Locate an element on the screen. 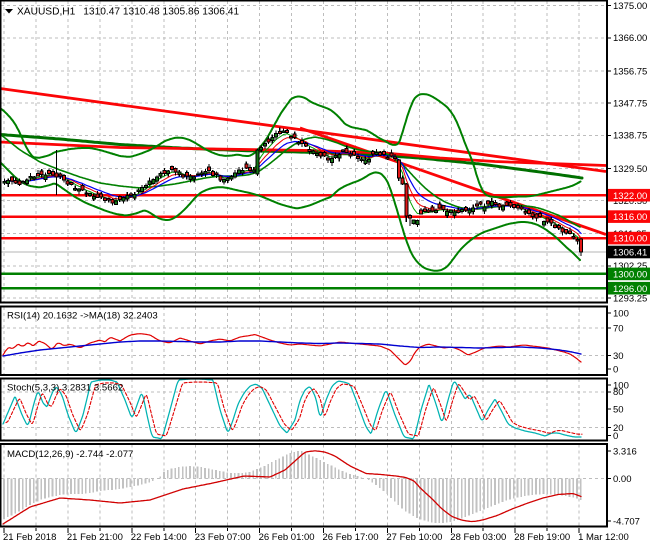 The width and height of the screenshot is (650, 550). svg-text: 28 Feb 03:00 is located at coordinates (478, 537).